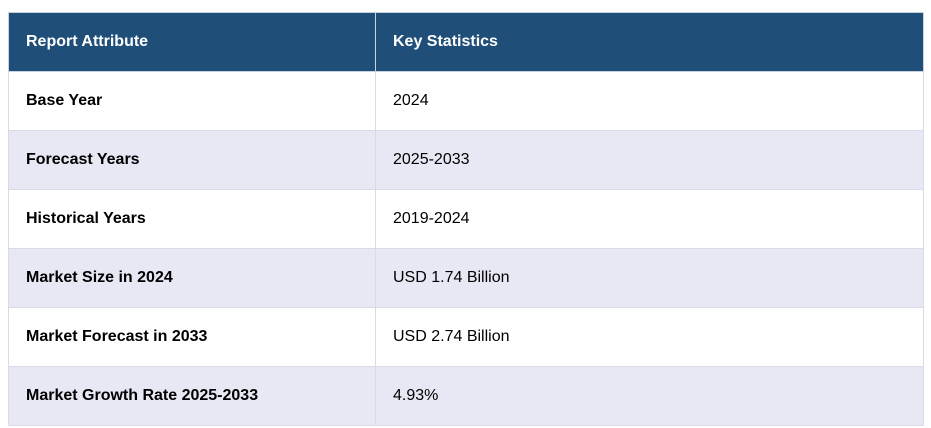  I want to click on attribute-cell: Market Forecast in 2033, so click(192, 337).